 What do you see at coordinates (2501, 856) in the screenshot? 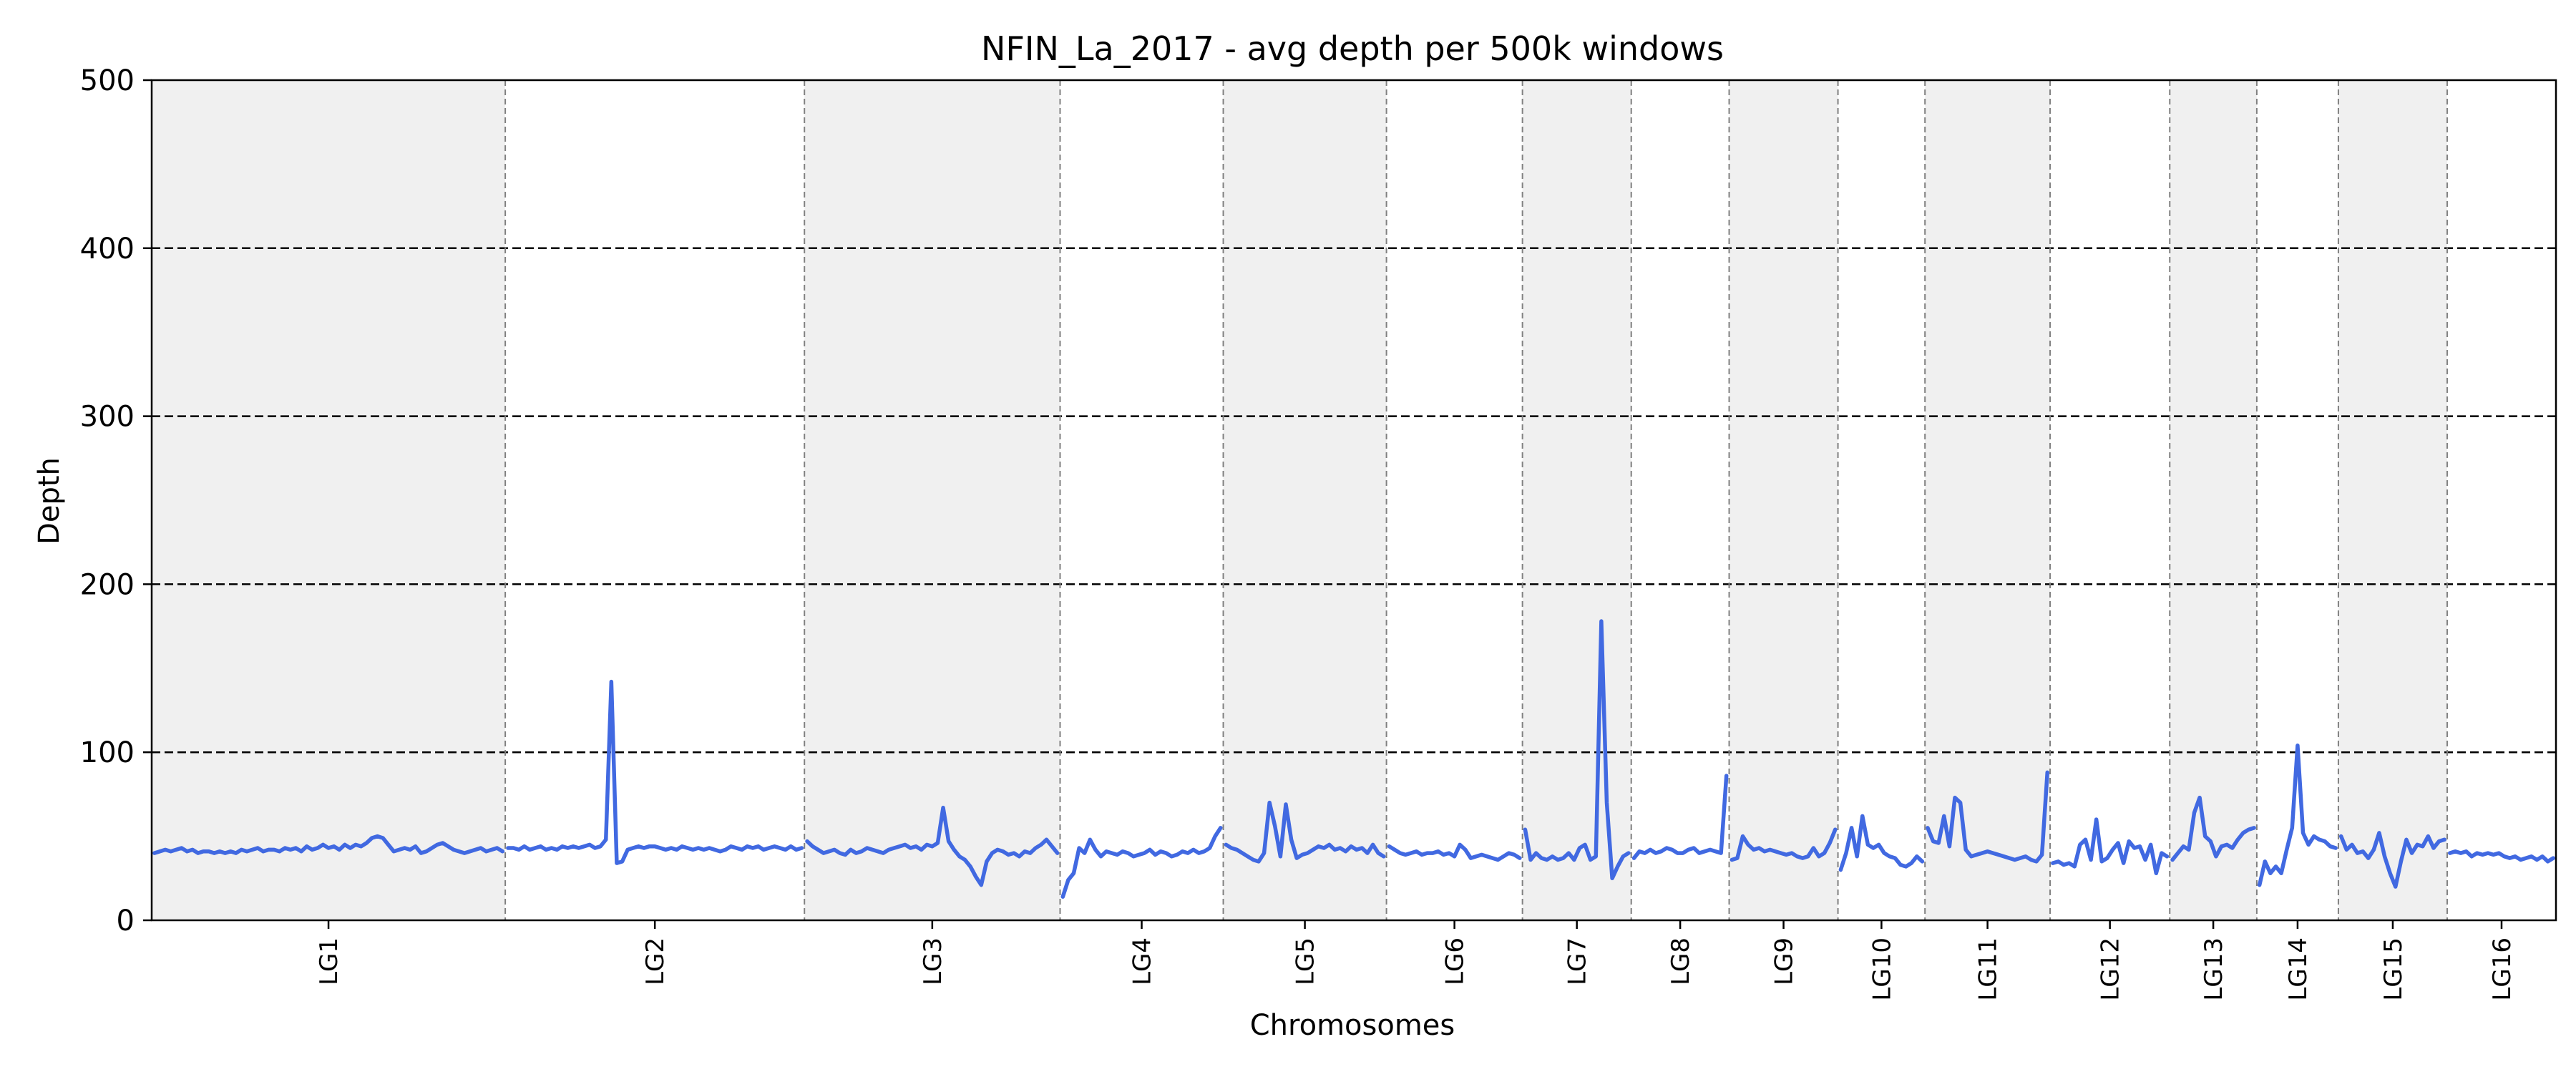
I see `series-line-lg16` at bounding box center [2501, 856].